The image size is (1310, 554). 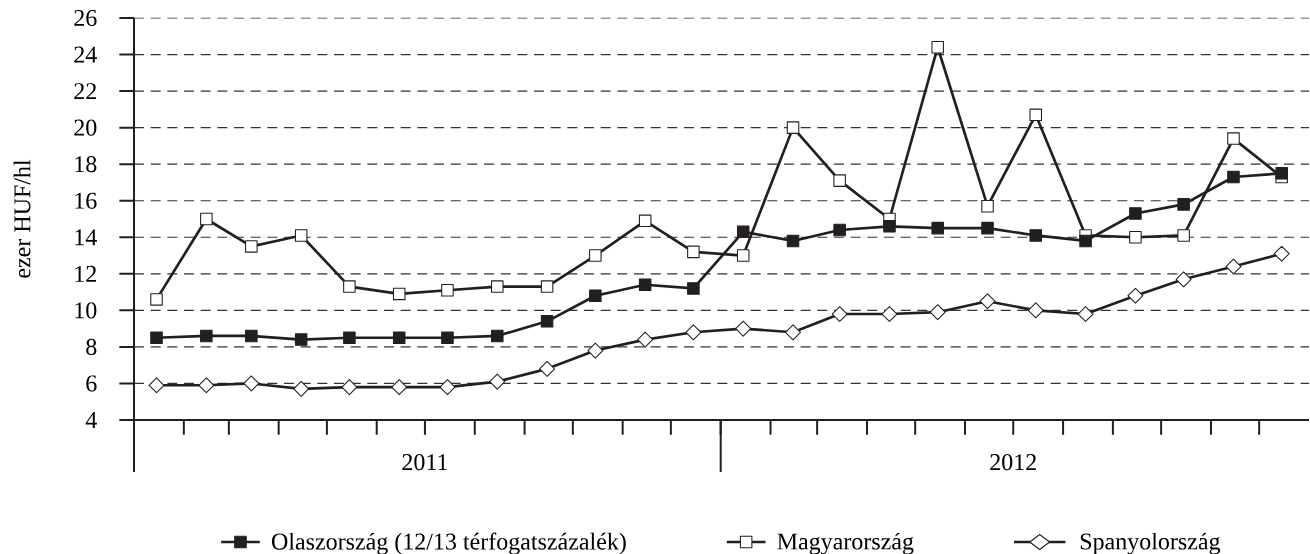 I want to click on x-tick-label: 2011, so click(x=425, y=462).